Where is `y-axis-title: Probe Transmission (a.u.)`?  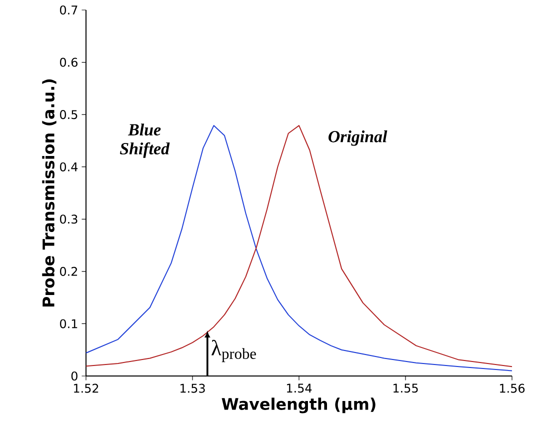 y-axis-title: Probe Transmission (a.u.) is located at coordinates (49, 193).